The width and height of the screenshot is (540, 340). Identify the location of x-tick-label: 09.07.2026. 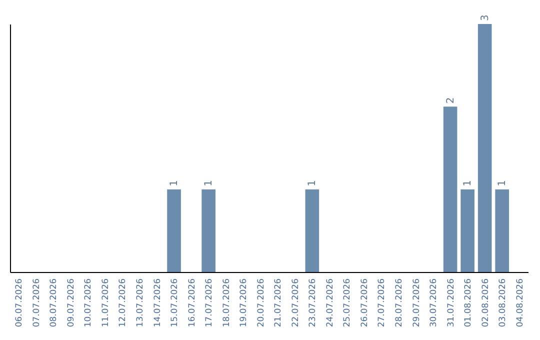
(71, 303).